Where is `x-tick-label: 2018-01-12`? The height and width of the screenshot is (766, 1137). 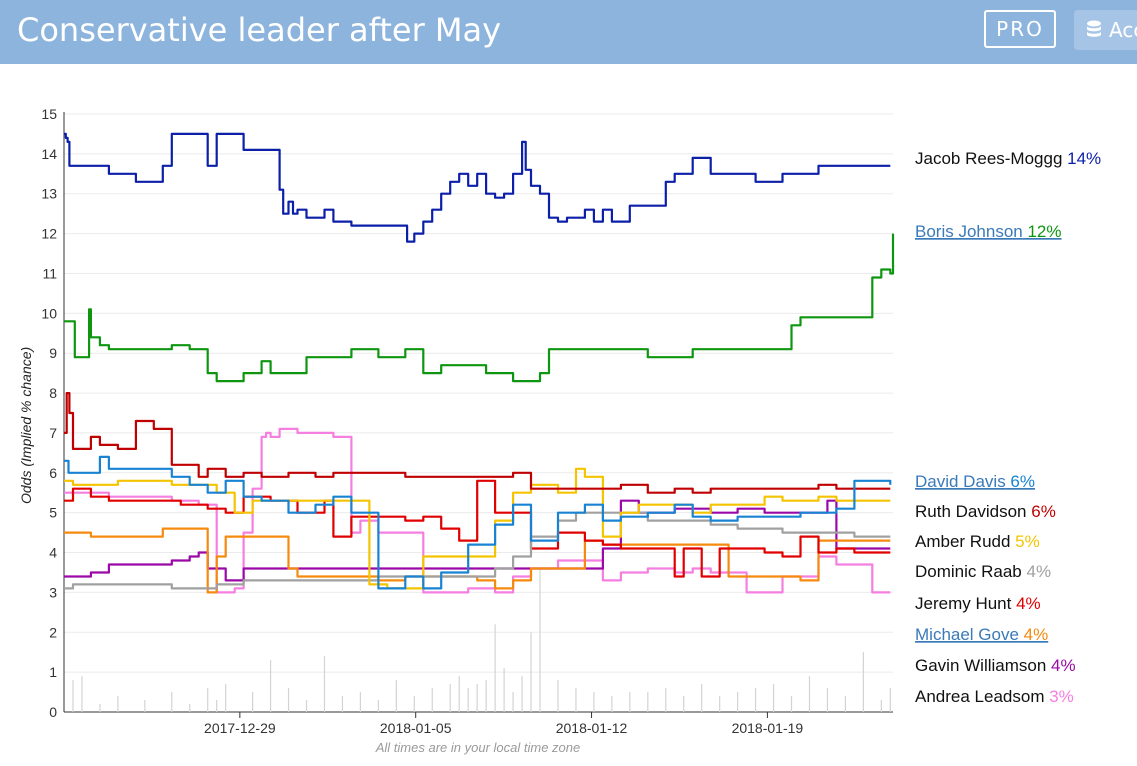
x-tick-label: 2018-01-12 is located at coordinates (592, 728).